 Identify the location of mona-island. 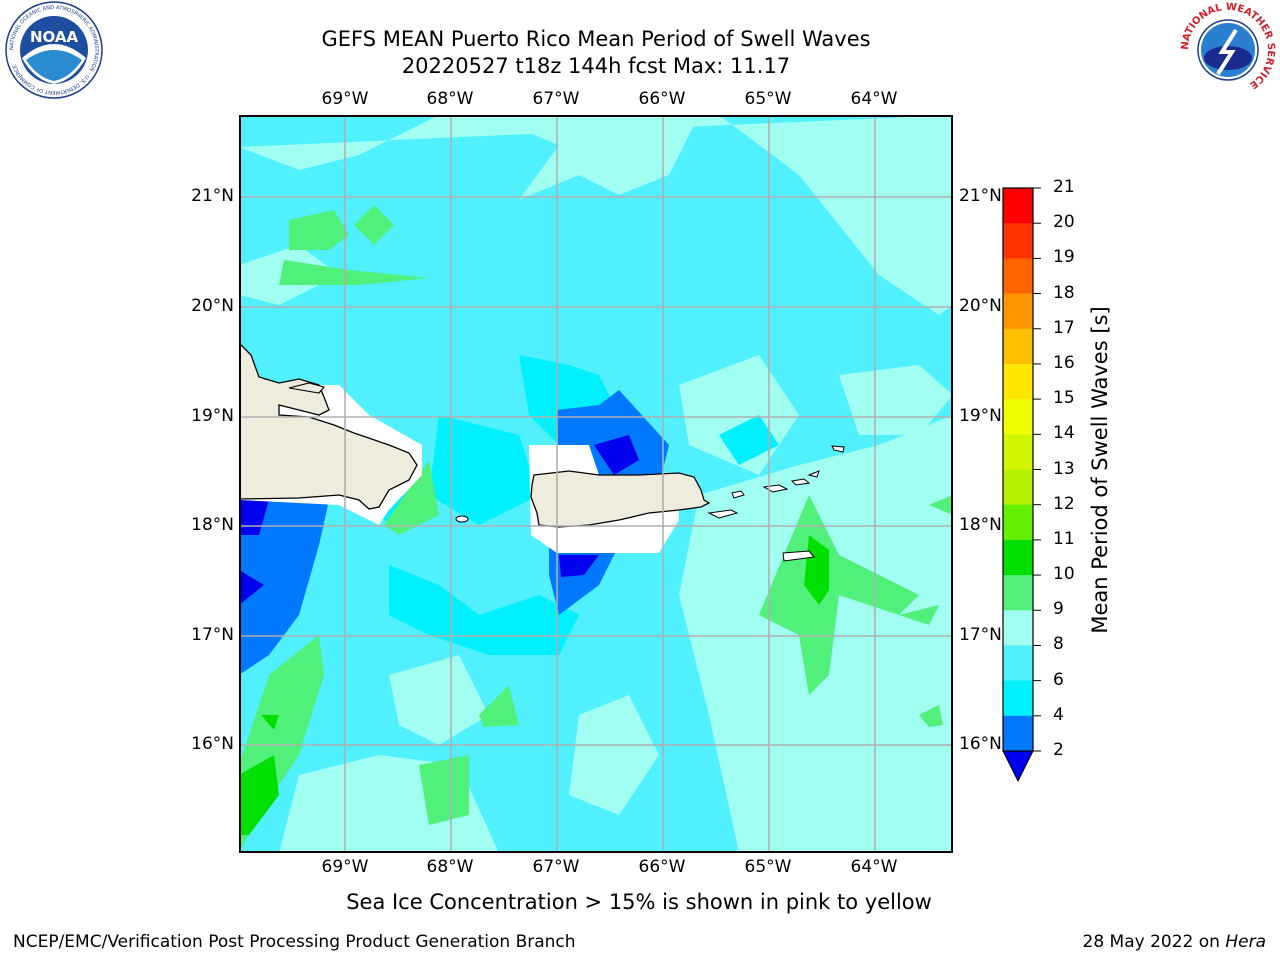
(462, 519).